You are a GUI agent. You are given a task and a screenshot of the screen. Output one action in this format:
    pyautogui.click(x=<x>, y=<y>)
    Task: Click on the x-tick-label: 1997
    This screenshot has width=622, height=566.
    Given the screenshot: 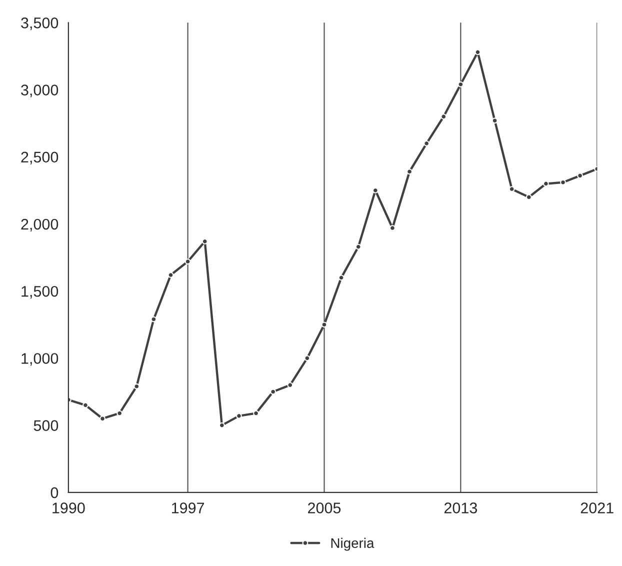 What is the action you would take?
    pyautogui.click(x=188, y=508)
    